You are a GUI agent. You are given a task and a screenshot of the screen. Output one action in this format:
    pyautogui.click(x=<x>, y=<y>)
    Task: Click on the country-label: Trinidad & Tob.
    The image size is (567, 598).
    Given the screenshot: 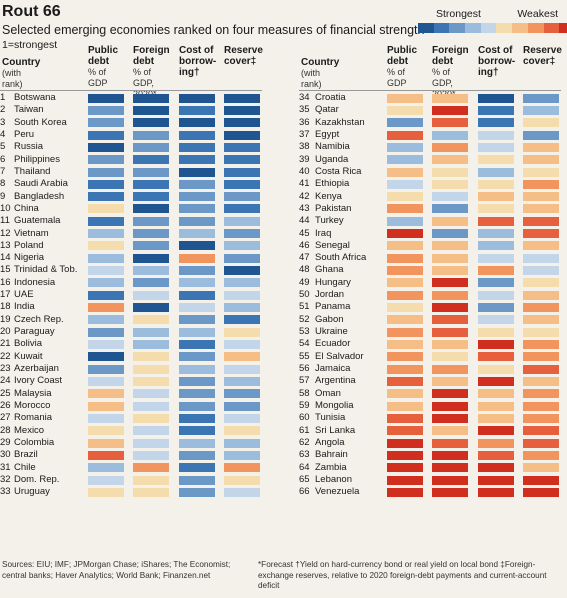 What is the action you would take?
    pyautogui.click(x=46, y=270)
    